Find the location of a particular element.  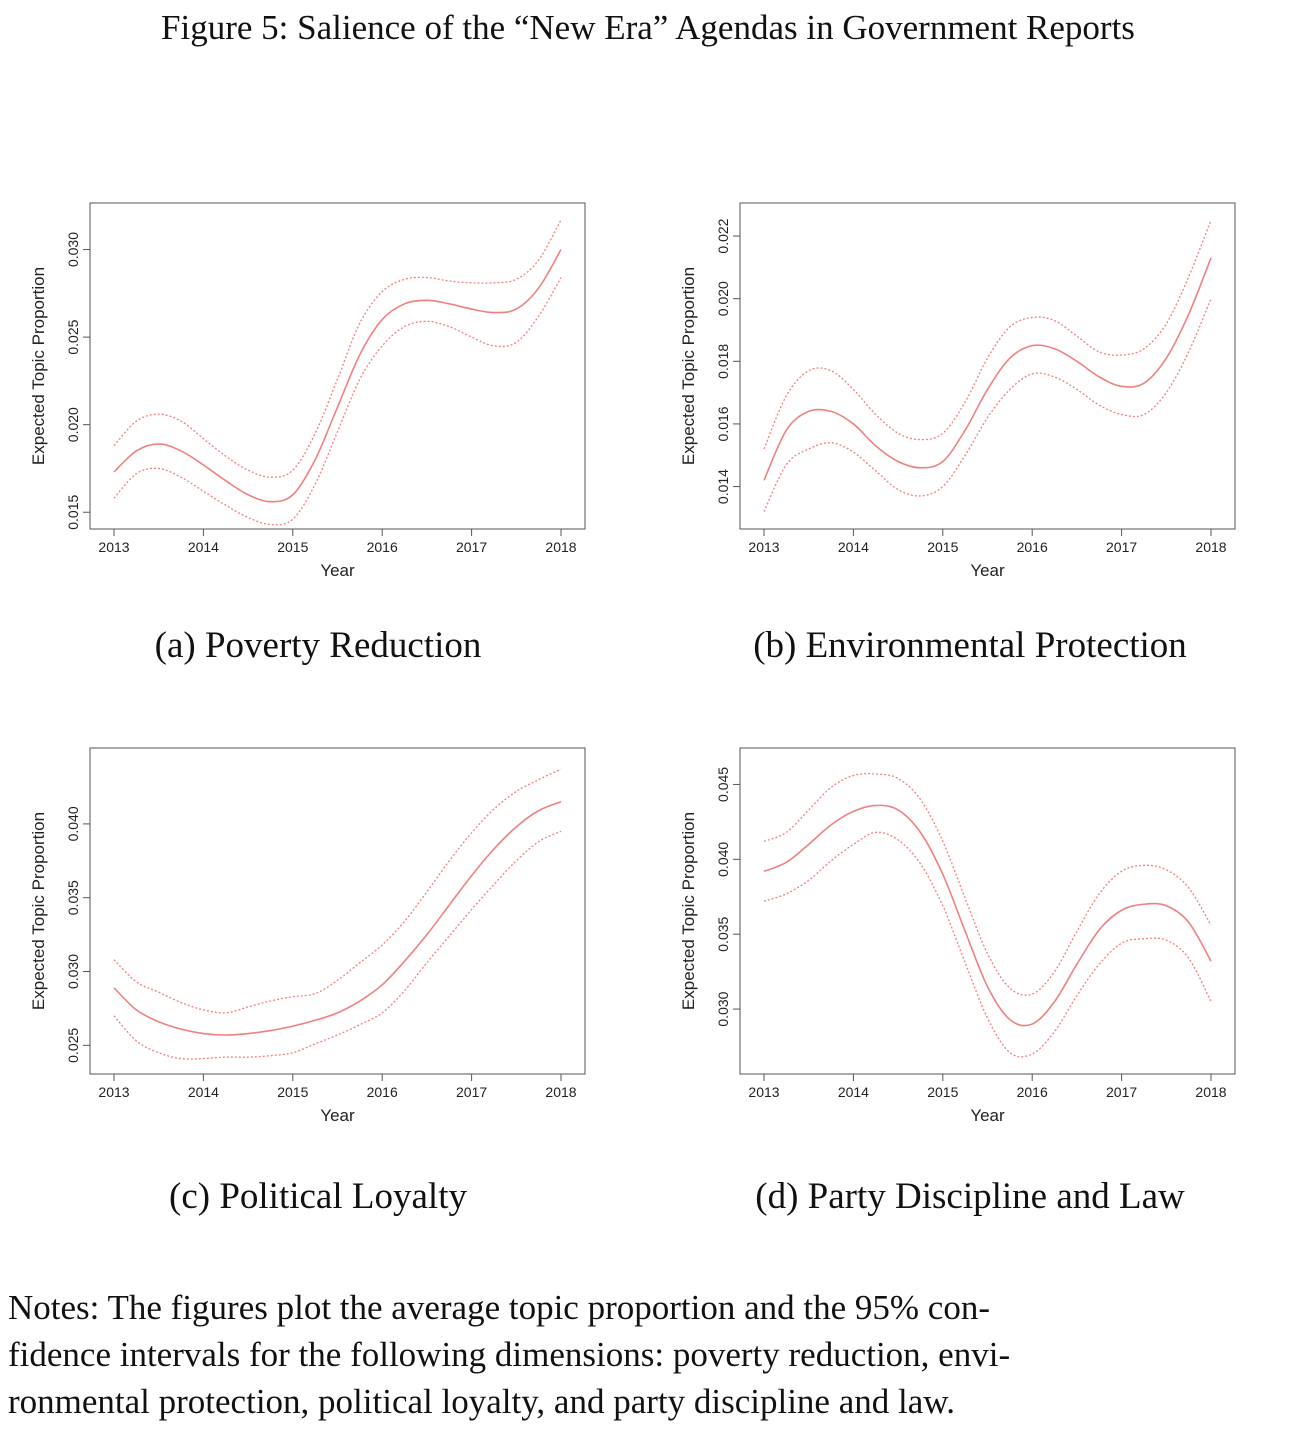

y-tick-label: 0.022 is located at coordinates (723, 235).